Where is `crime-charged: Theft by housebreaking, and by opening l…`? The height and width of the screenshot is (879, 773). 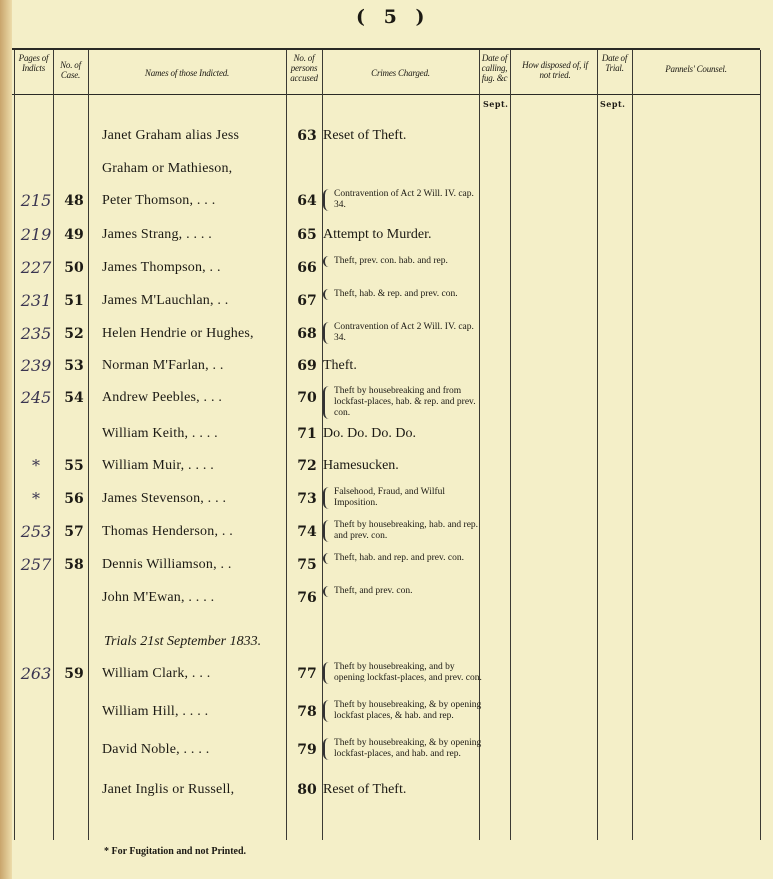 crime-charged: Theft by housebreaking, and by opening l… is located at coordinates (404, 673).